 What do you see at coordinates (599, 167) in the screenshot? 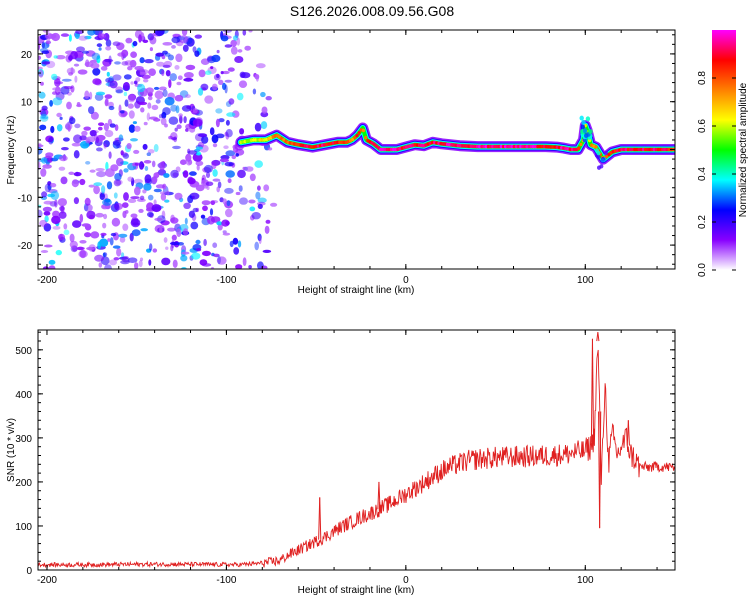
I see `track-burst` at bounding box center [599, 167].